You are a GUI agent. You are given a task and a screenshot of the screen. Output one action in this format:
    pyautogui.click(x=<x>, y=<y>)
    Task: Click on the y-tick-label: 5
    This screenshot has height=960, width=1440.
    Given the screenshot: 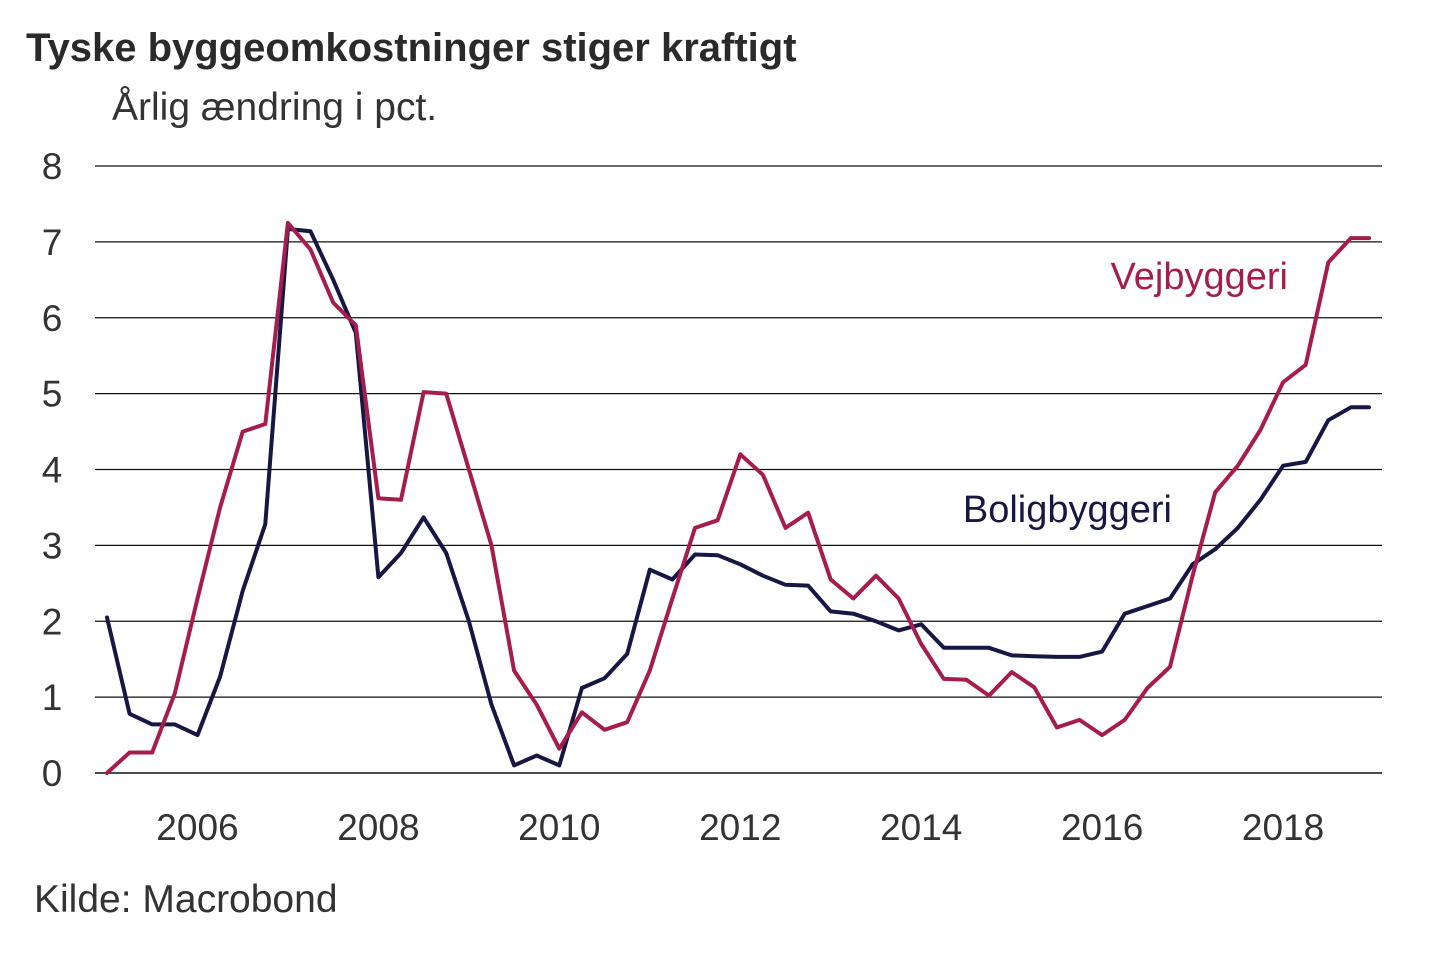 What is the action you would take?
    pyautogui.click(x=52, y=394)
    